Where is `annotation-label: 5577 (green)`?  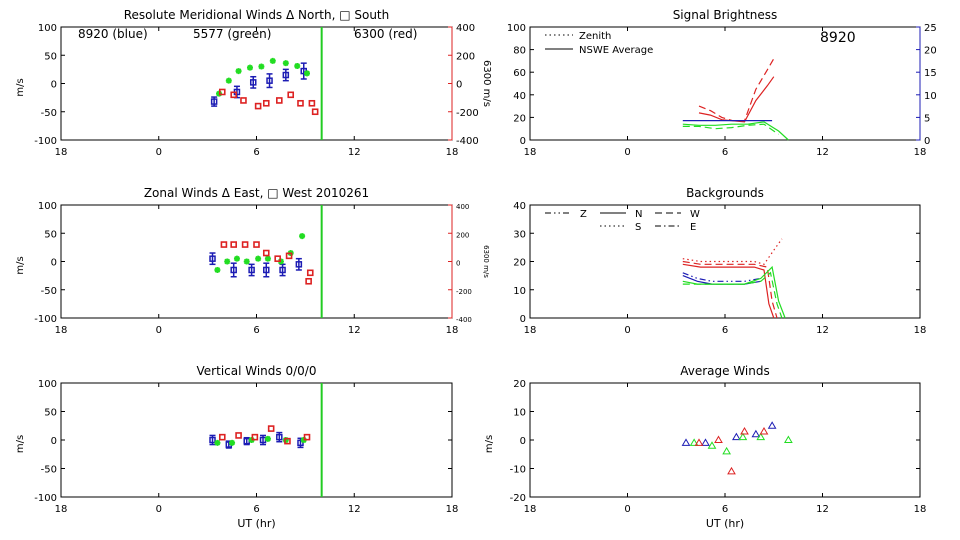 annotation-label: 5577 (green) is located at coordinates (232, 34).